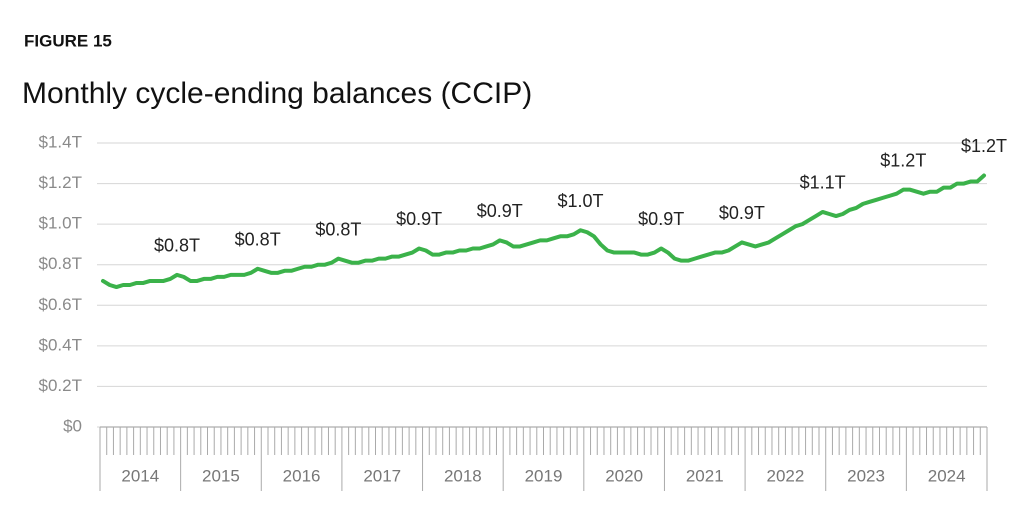 Image resolution: width=1024 pixels, height=522 pixels. What do you see at coordinates (140, 475) in the screenshot?
I see `x-tick-label: 2014` at bounding box center [140, 475].